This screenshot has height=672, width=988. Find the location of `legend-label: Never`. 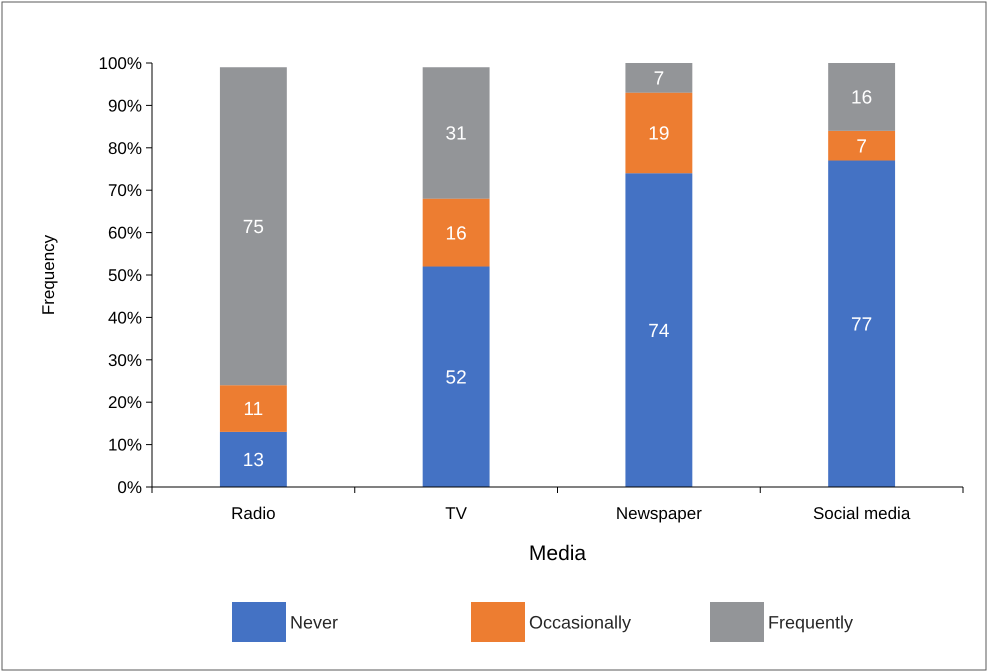

legend-label: Never is located at coordinates (314, 622).